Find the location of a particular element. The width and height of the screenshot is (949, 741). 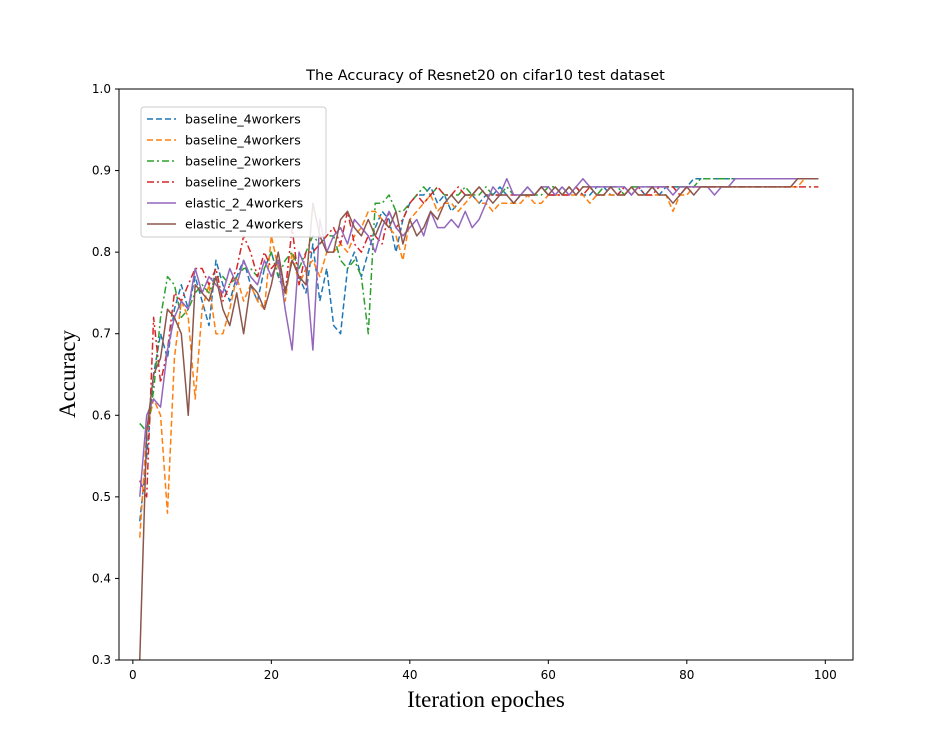

legend-box is located at coordinates (233, 172).